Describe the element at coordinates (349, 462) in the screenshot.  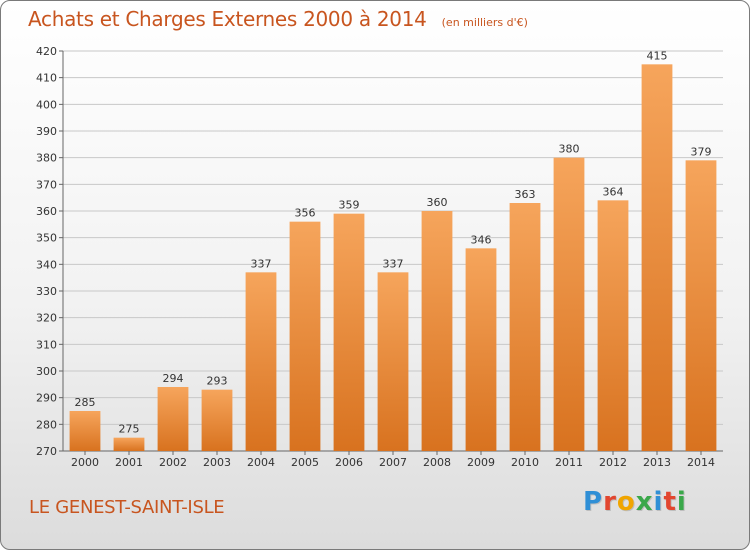
I see `x-tick-label-2006: 2006` at that location.